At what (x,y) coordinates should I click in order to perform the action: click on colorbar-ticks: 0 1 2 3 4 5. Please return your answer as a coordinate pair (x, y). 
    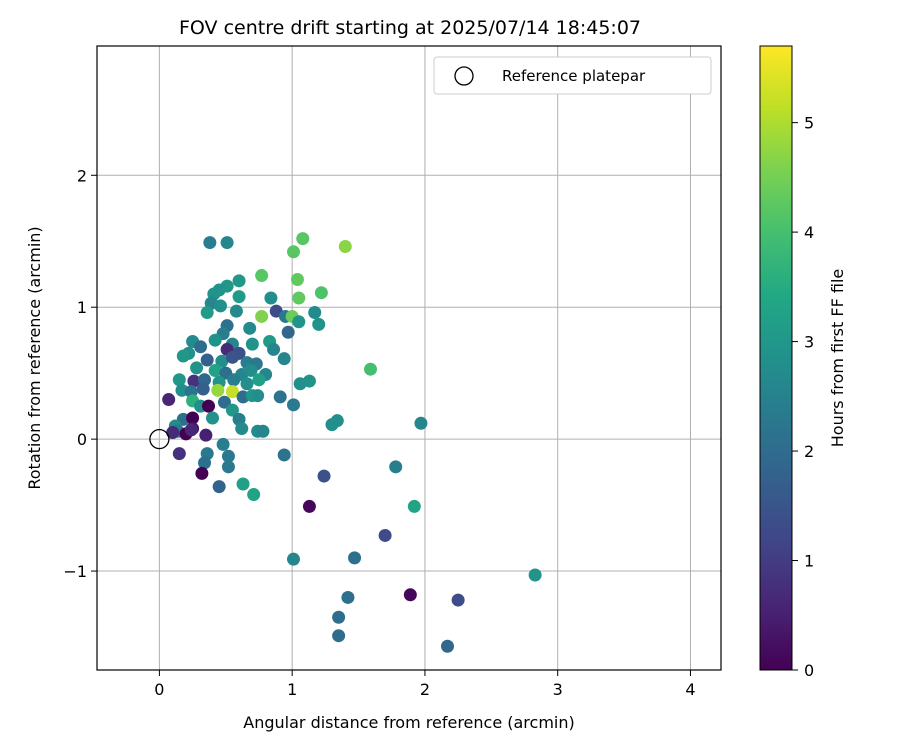
    Looking at the image, I should click on (803, 397).